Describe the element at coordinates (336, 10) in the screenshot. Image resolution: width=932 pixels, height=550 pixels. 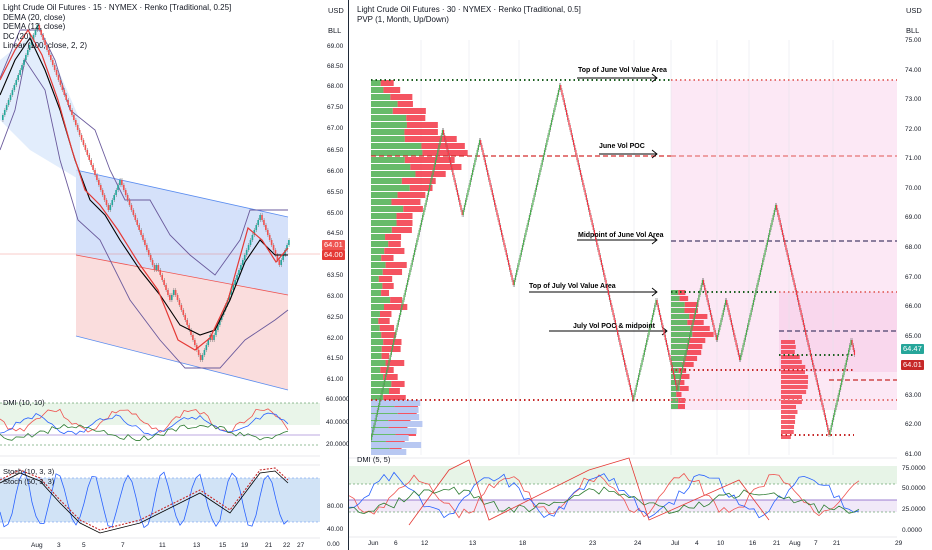
I see `left-currency: USD` at that location.